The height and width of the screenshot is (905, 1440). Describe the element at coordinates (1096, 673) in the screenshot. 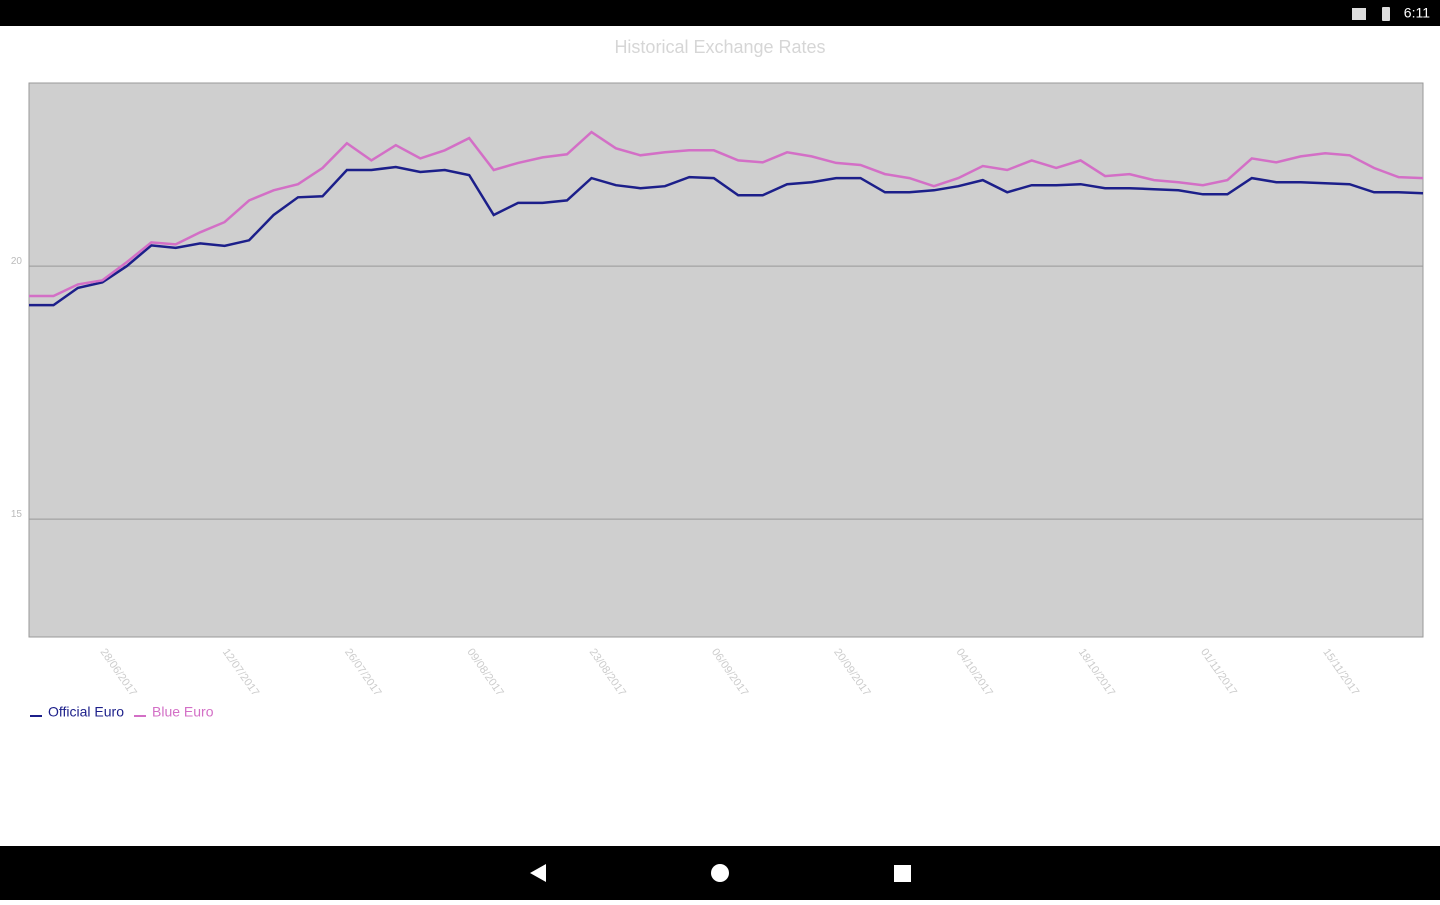

I see `x-tick-label: 18/10/2017` at that location.